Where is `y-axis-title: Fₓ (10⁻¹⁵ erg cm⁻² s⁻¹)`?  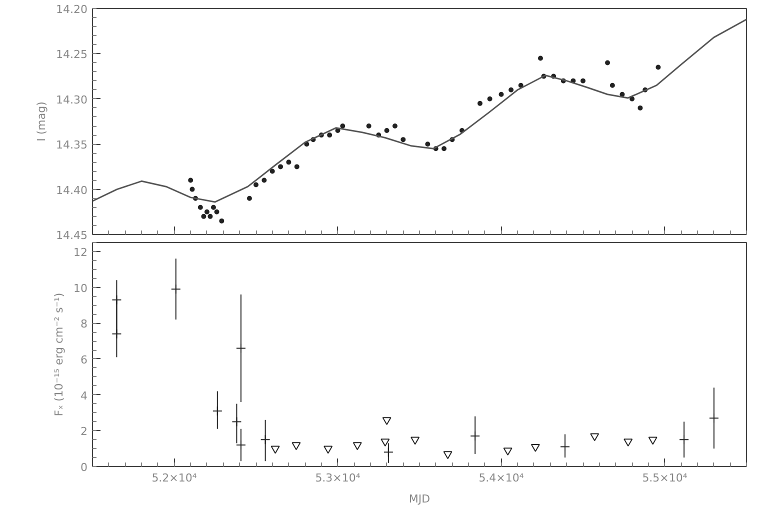 y-axis-title: Fₓ (10⁻¹⁵ erg cm⁻² s⁻¹) is located at coordinates (59, 354).